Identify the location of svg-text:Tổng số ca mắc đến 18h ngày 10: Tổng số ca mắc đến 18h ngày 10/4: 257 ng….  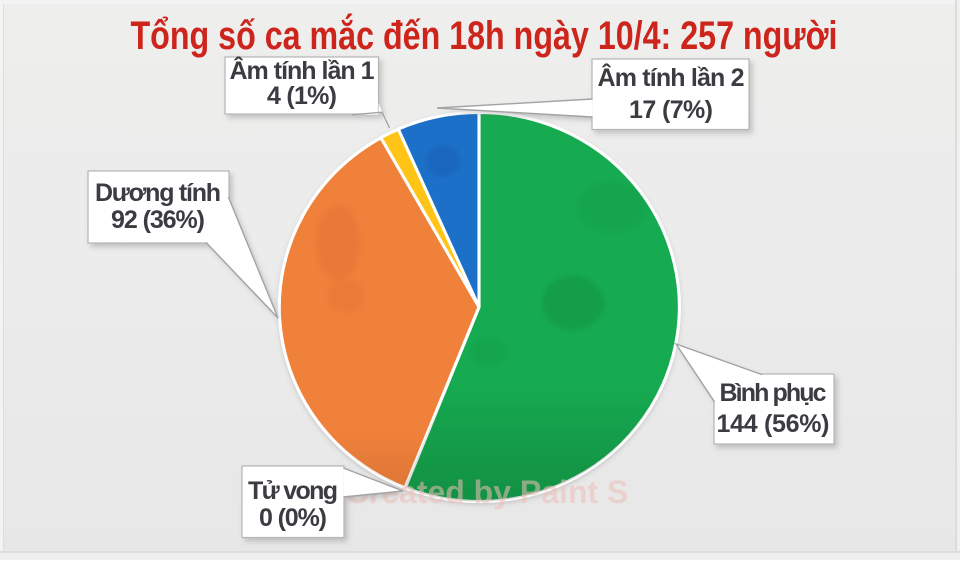
(484, 35).